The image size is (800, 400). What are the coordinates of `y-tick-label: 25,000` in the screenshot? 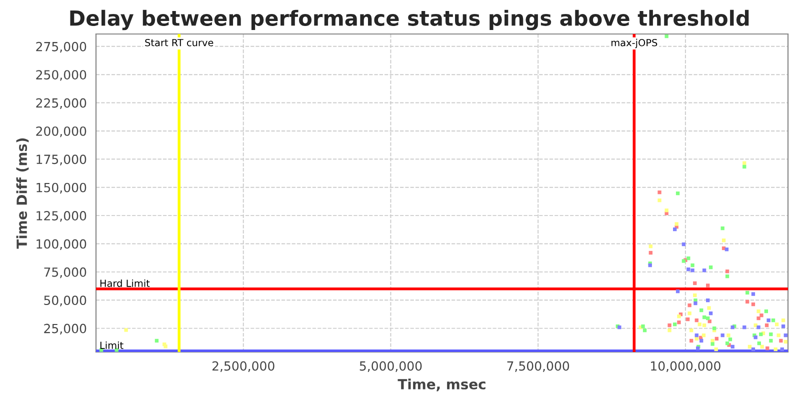 It's located at (65, 329).